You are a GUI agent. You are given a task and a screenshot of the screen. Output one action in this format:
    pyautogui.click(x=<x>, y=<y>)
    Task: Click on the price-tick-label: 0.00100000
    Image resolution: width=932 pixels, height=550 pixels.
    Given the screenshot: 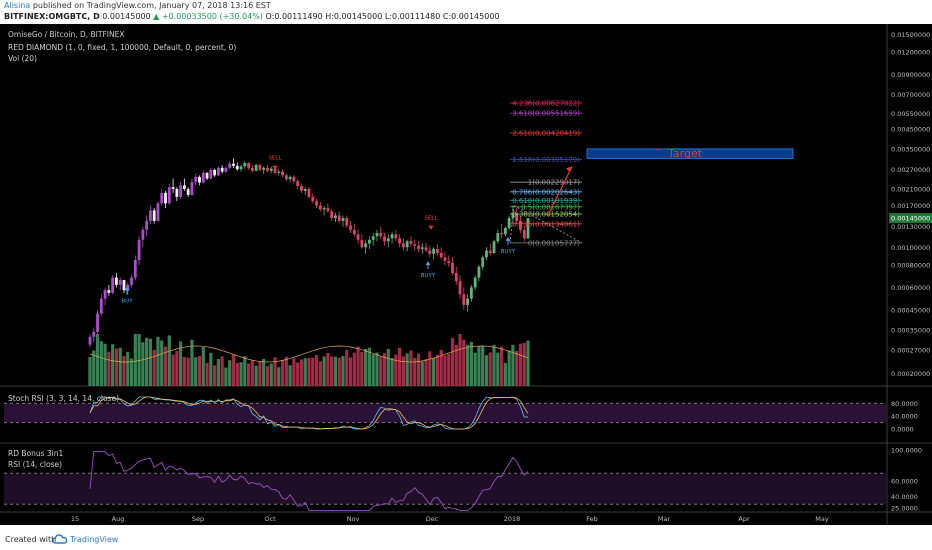 What is the action you would take?
    pyautogui.click(x=910, y=248)
    